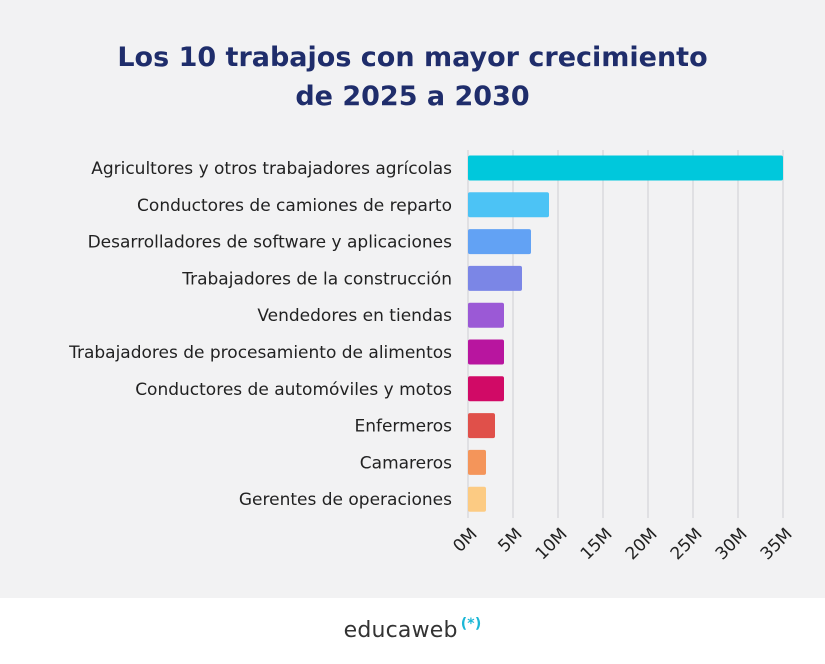 The height and width of the screenshot is (664, 825). I want to click on x-tick-label: 10M, so click(552, 544).